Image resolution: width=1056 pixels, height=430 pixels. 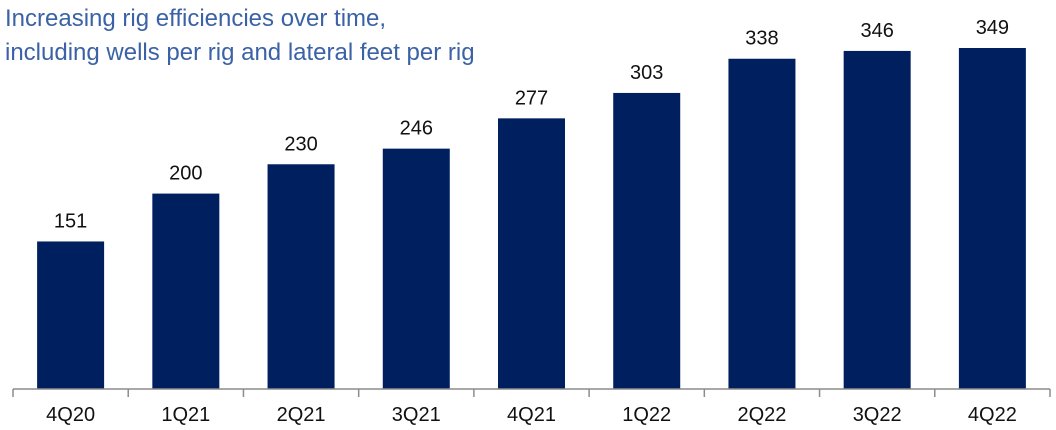 I want to click on x-tick-label-1q21: 1Q21, so click(x=185, y=415).